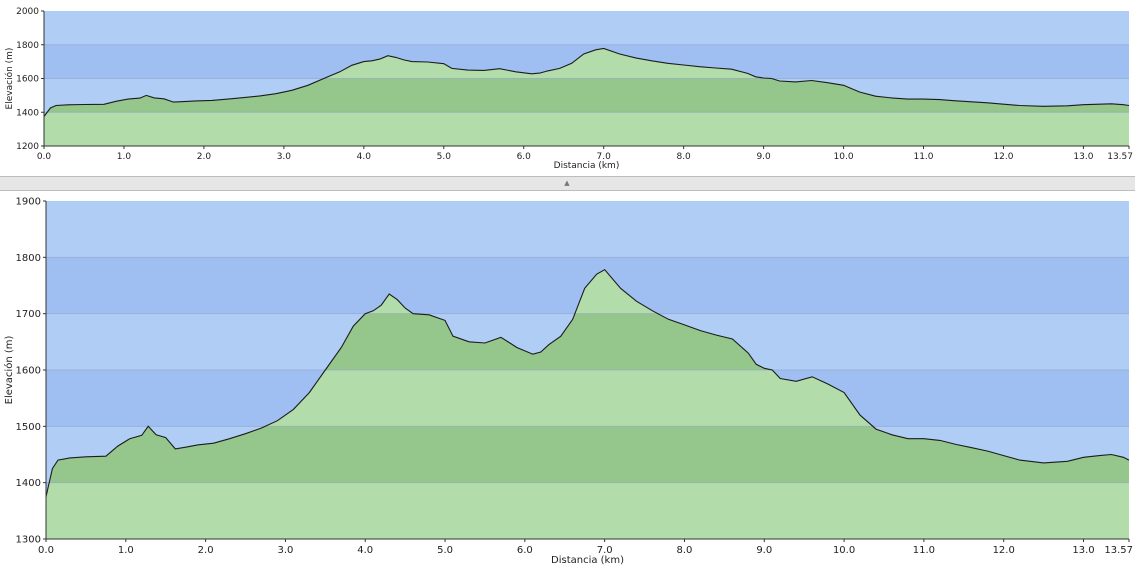 This screenshot has width=1135, height=577. Describe the element at coordinates (586, 82) in the screenshot. I see `elevation-line` at that location.